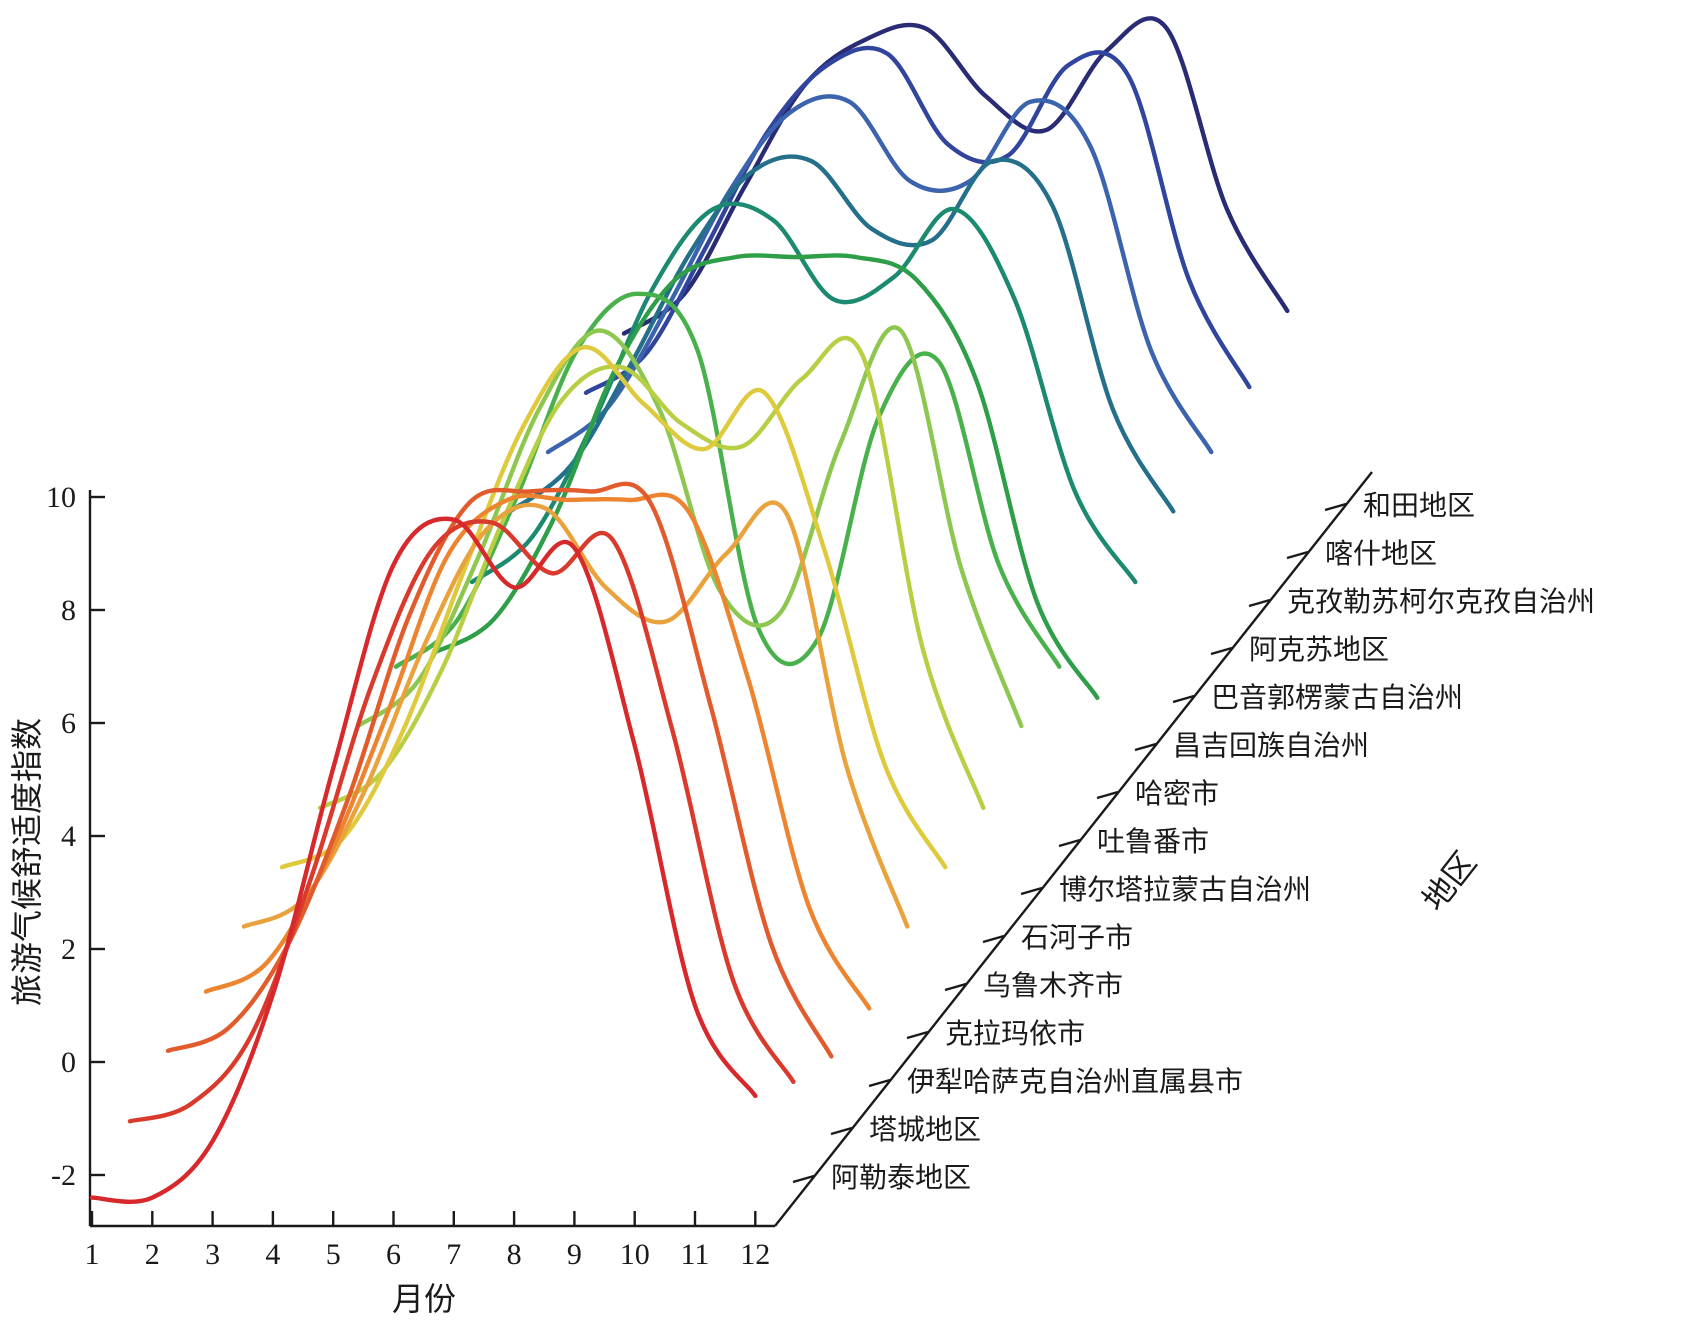 This screenshot has width=1689, height=1323. I want to click on region-label-伊犁哈萨克自治州直属县市: 伊犁哈萨克自治州直属县市, so click(1075, 1082).